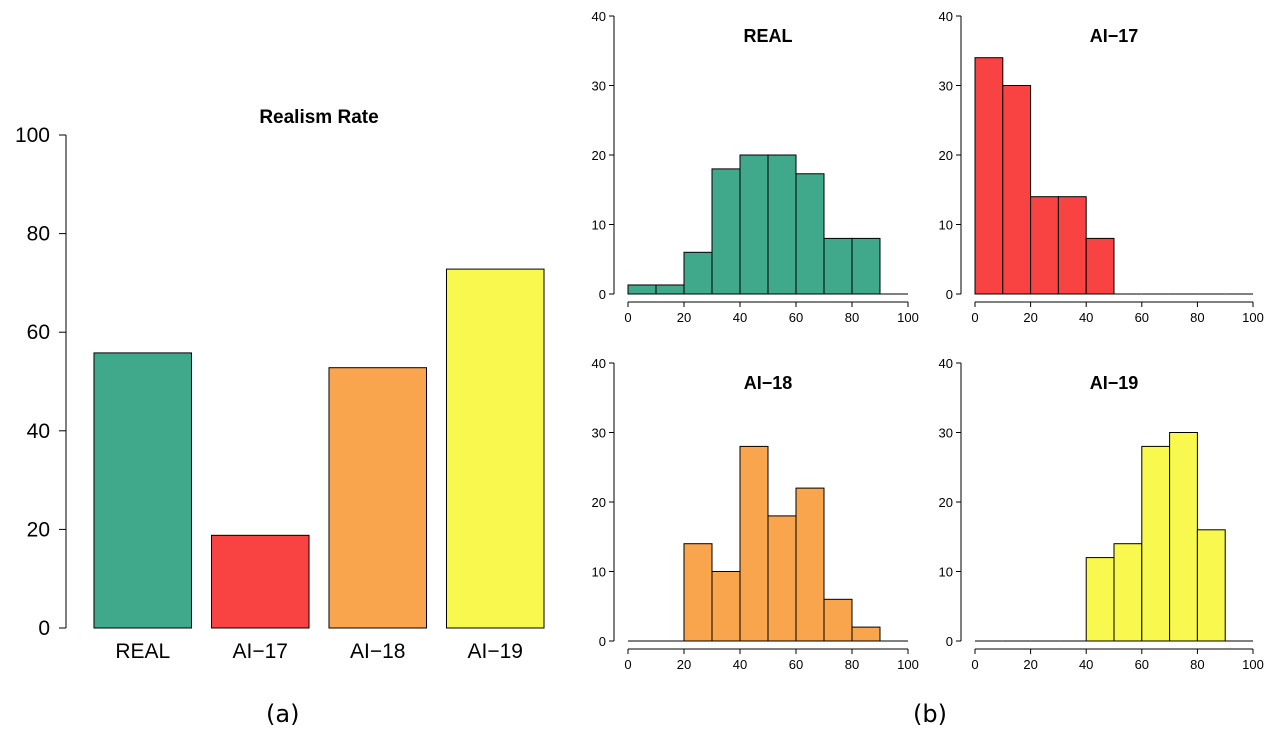  What do you see at coordinates (38, 234) in the screenshot?
I see `y-tick-label: 80` at bounding box center [38, 234].